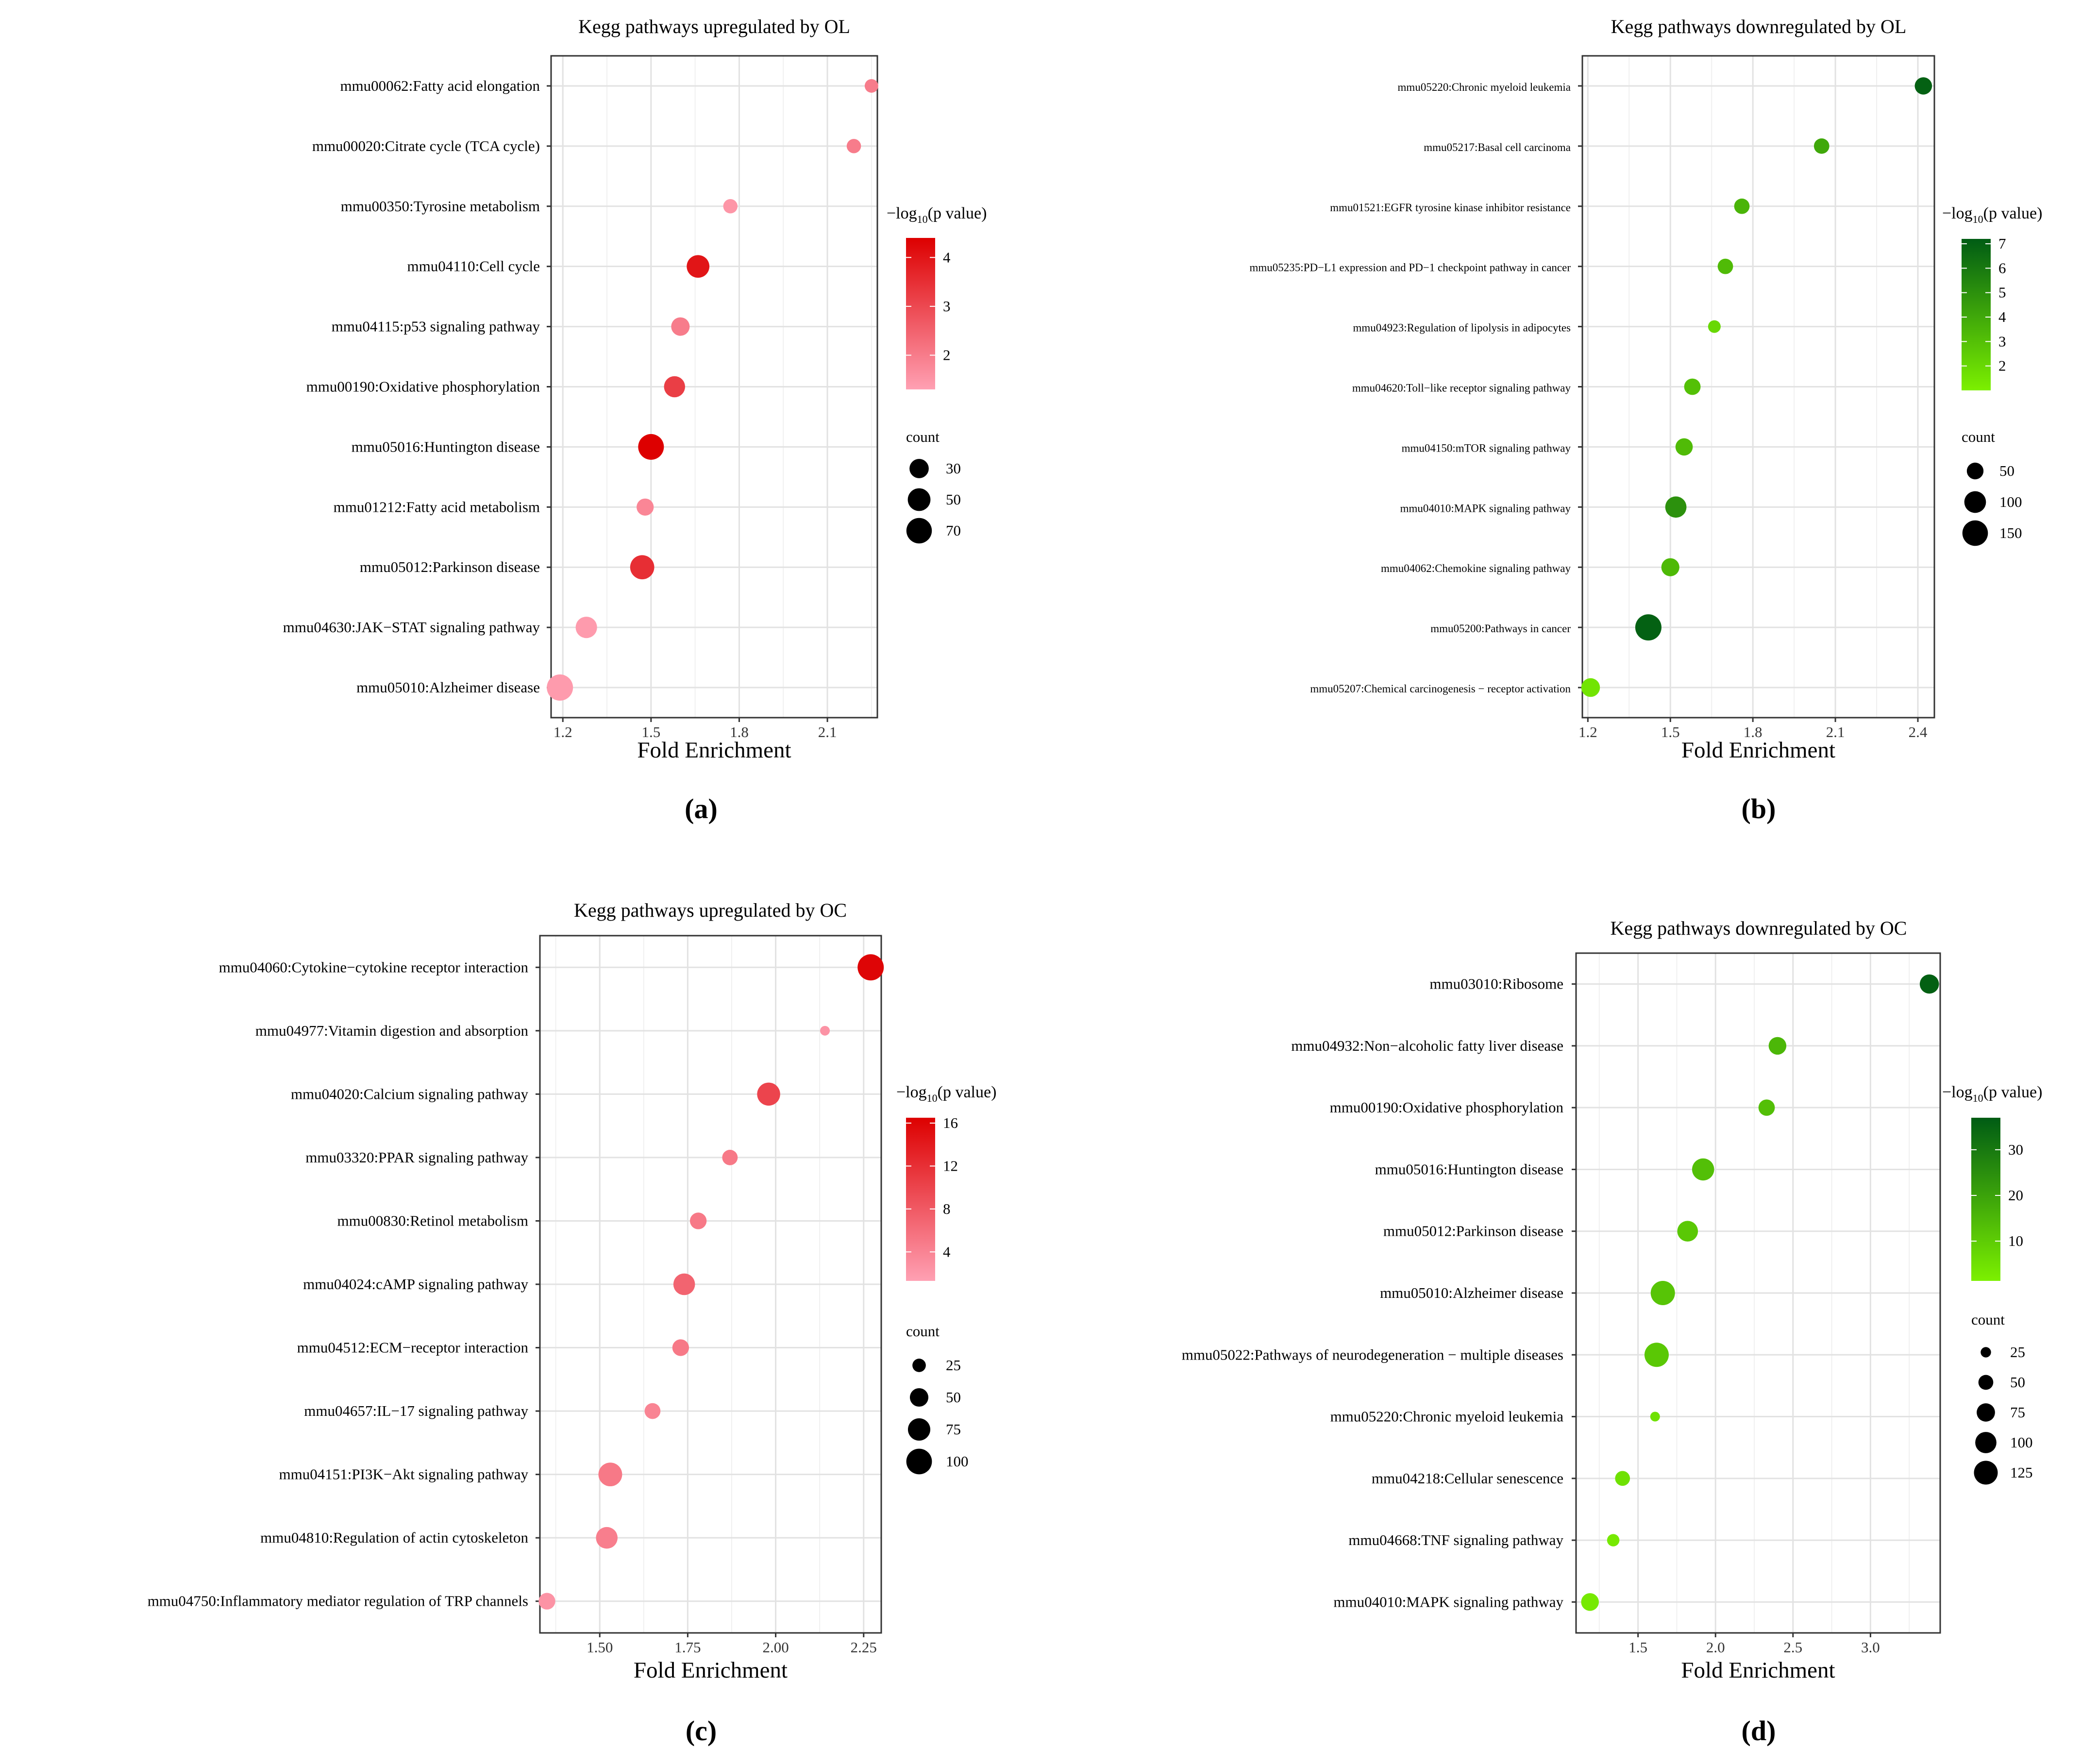 Image resolution: width=2098 pixels, height=1764 pixels. I want to click on size-legend-label: 75, so click(953, 1429).